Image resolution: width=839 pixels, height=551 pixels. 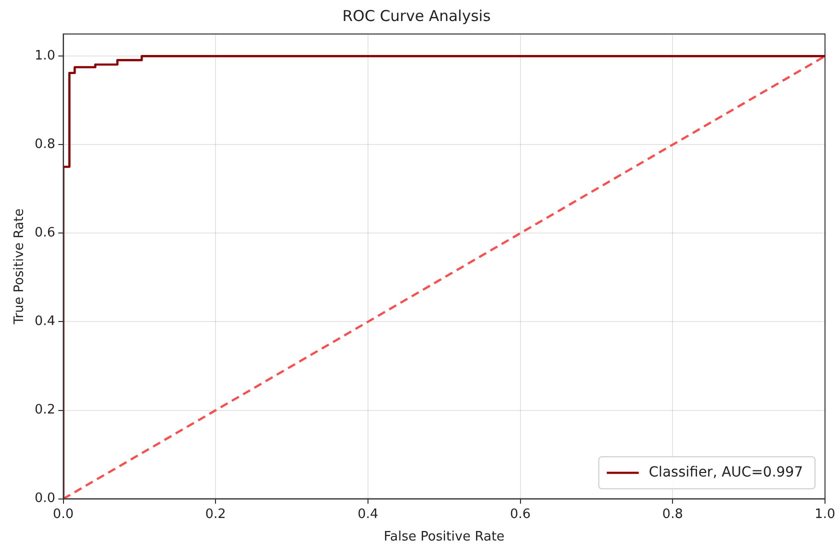 What do you see at coordinates (45, 498) in the screenshot?
I see `y-tick-label: 0.0` at bounding box center [45, 498].